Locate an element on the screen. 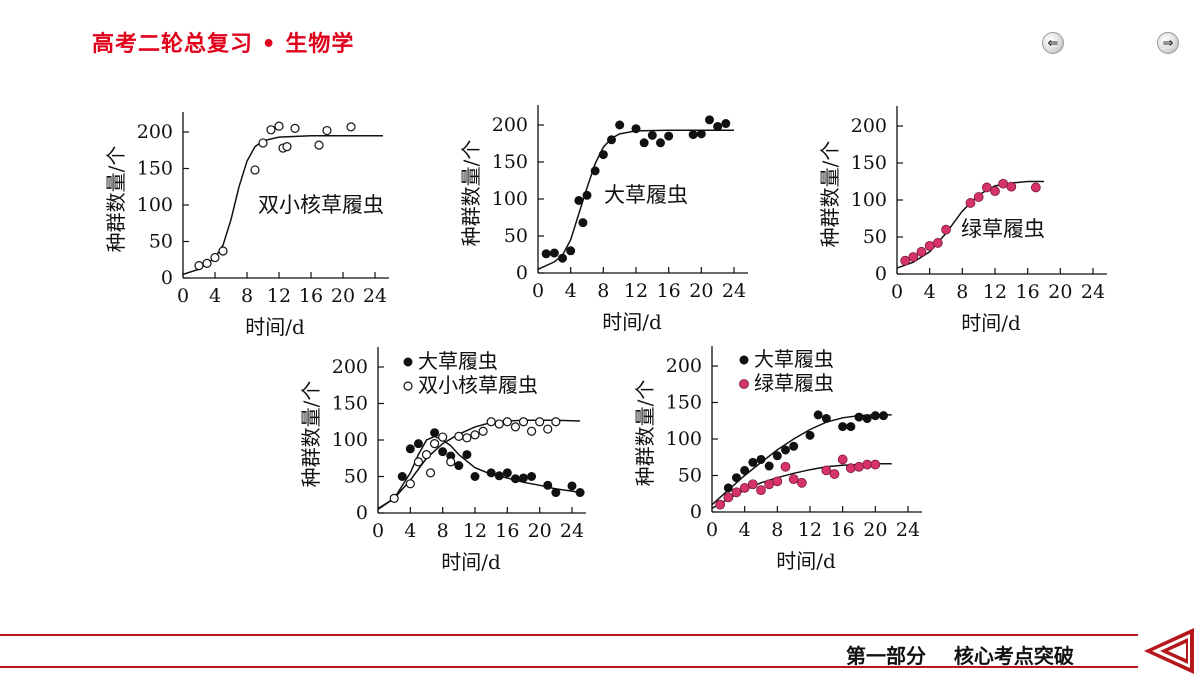  back-arrow-icon is located at coordinates (1169, 651).